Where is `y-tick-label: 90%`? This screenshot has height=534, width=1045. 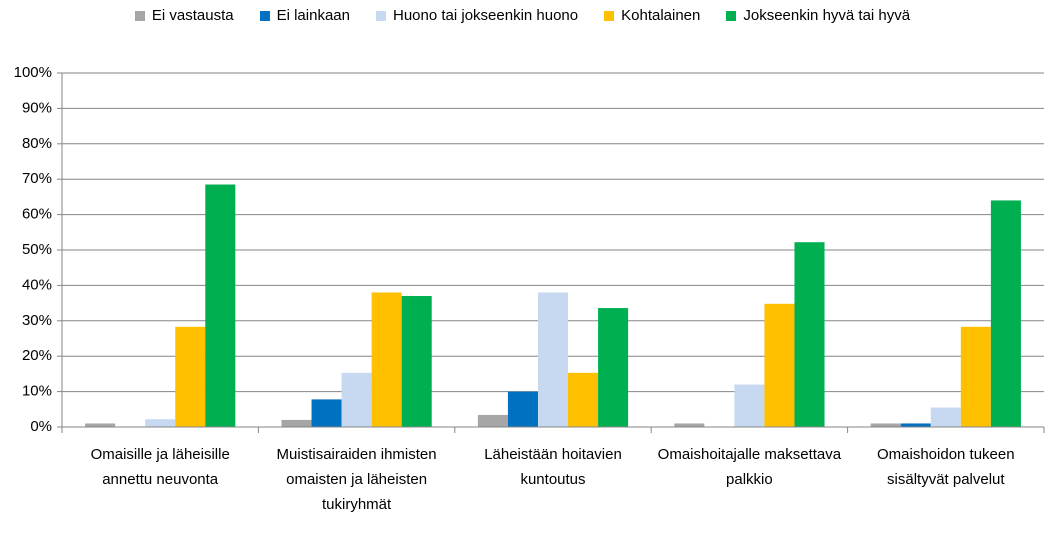
y-tick-label: 90% is located at coordinates (37, 107).